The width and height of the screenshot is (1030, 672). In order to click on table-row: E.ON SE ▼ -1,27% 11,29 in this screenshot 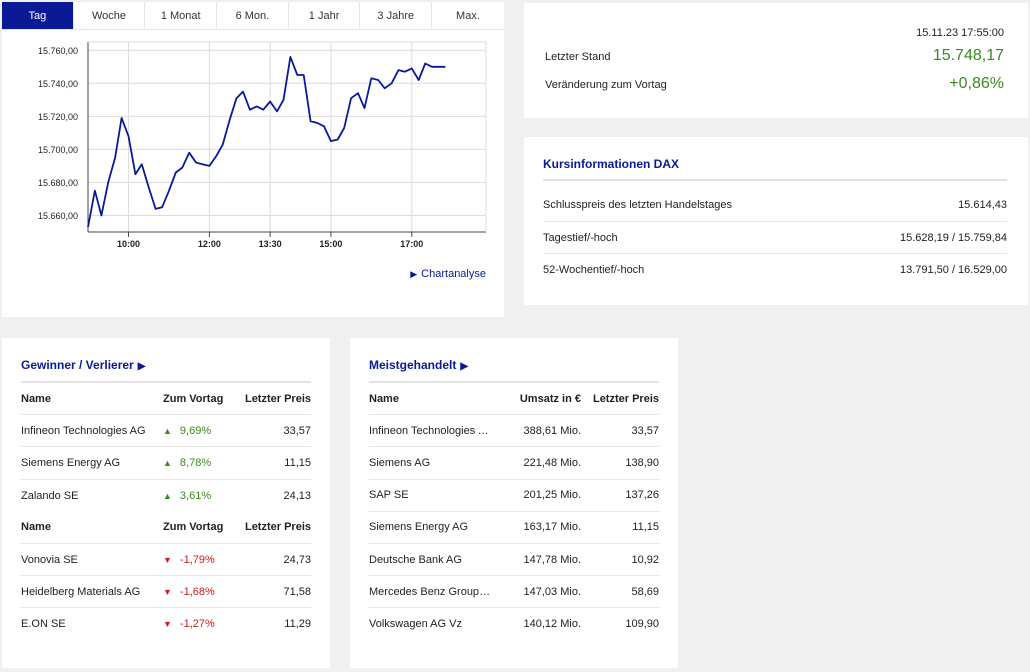, I will do `click(166, 624)`.